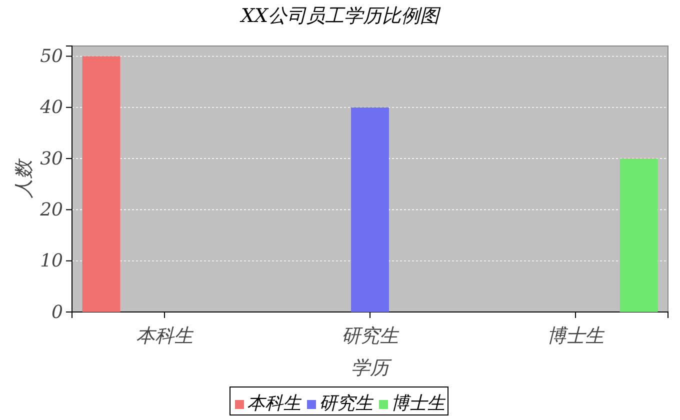  What do you see at coordinates (274, 403) in the screenshot?
I see `legend-label: 本科生` at bounding box center [274, 403].